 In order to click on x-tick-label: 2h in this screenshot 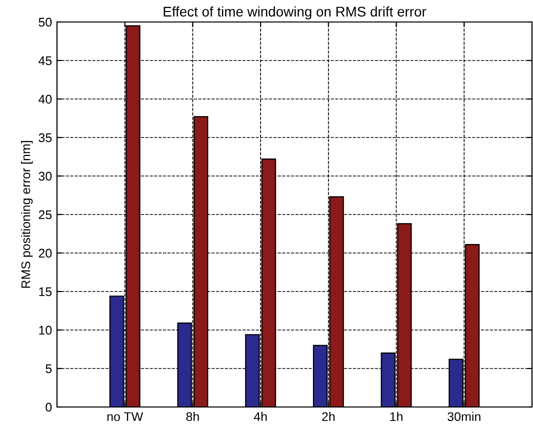, I will do `click(328, 416)`.